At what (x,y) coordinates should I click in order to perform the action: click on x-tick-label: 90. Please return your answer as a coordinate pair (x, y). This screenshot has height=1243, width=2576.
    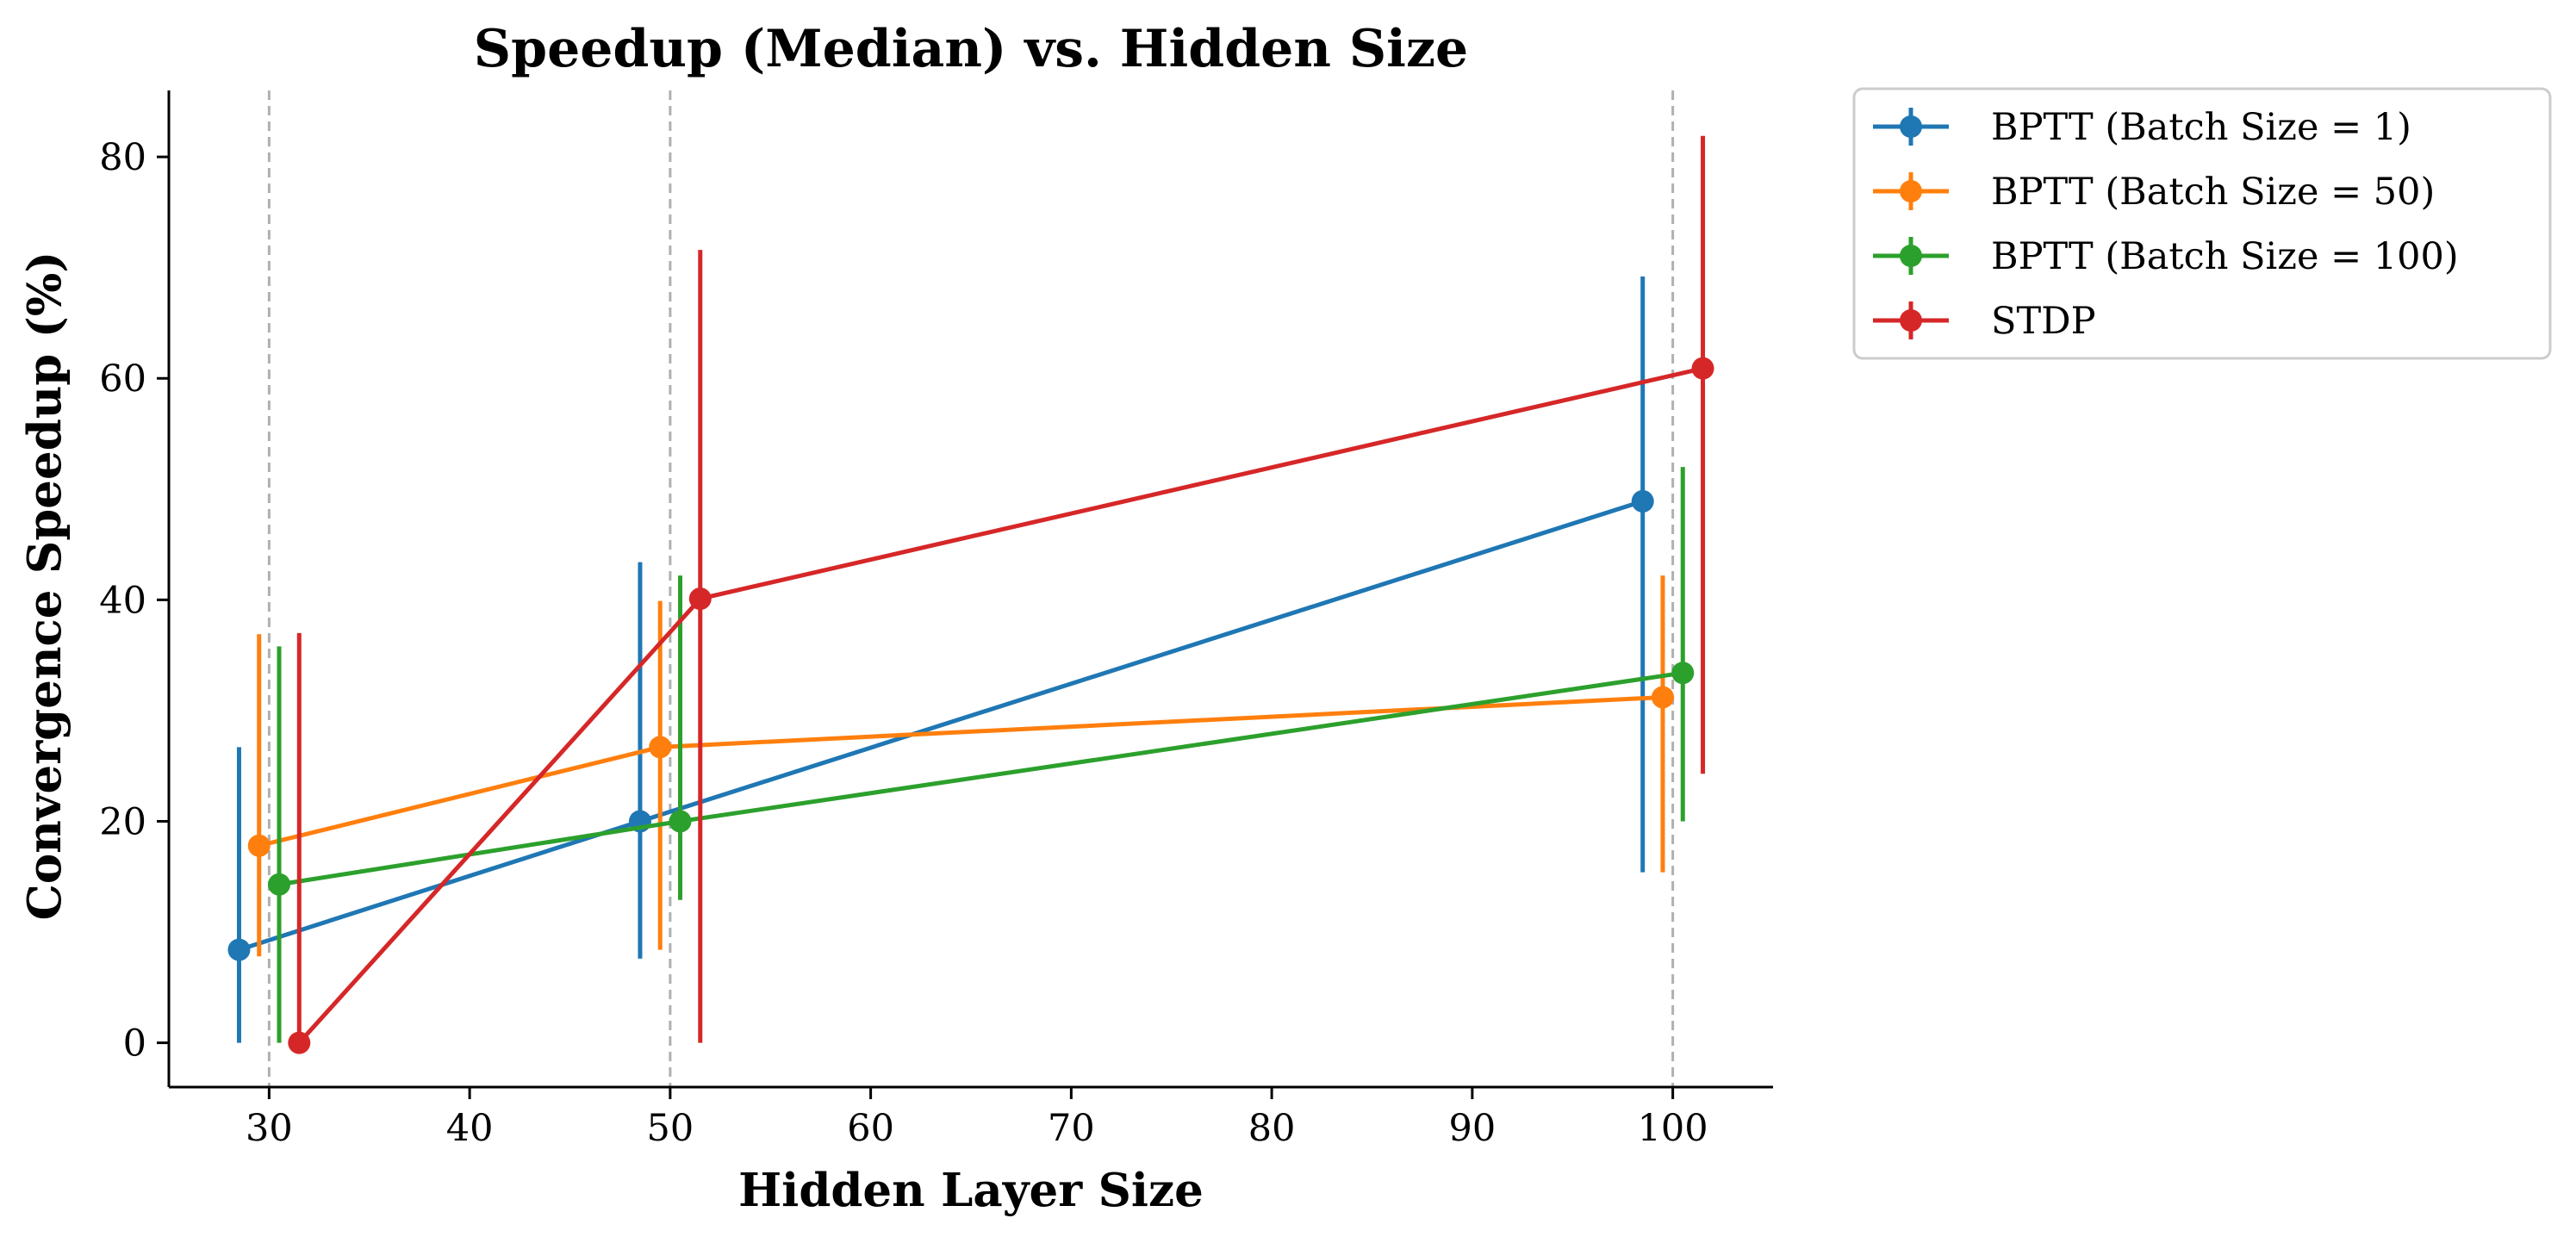
    Looking at the image, I should click on (1473, 1128).